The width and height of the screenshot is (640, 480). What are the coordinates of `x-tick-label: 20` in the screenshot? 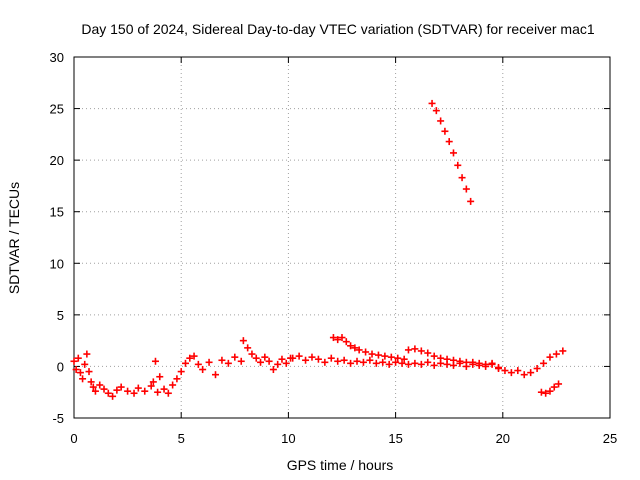 It's located at (503, 438).